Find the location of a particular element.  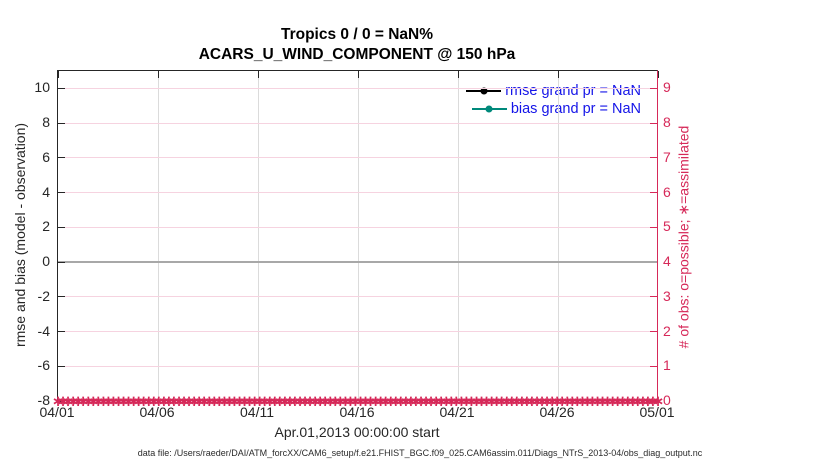

y-left-tick-label: 10 is located at coordinates (42, 87).